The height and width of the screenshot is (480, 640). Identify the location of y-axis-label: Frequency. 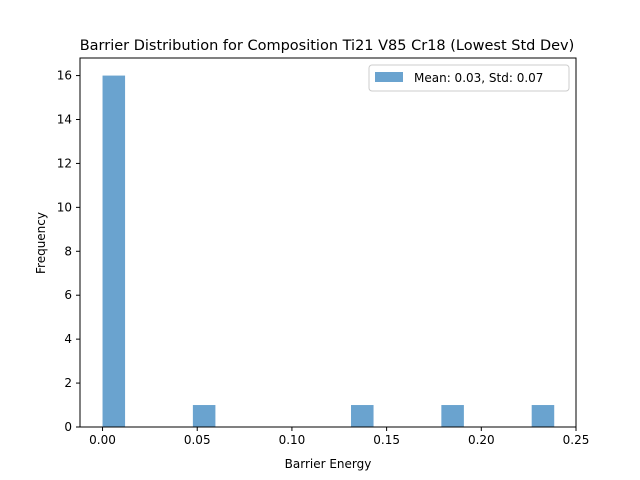
(41, 243).